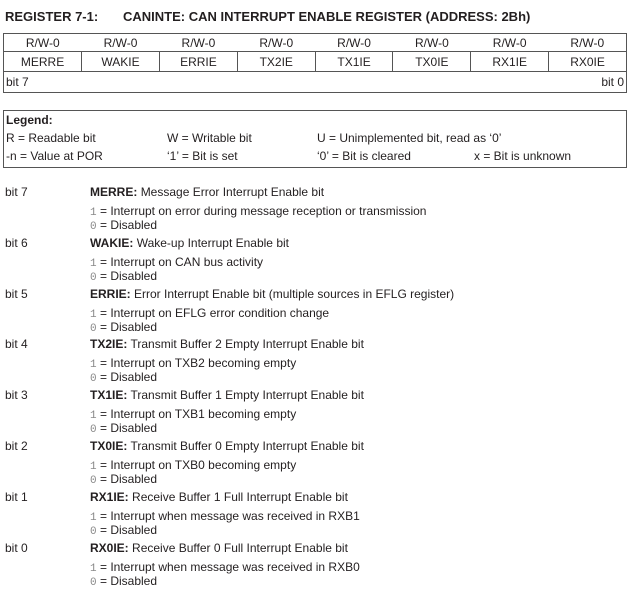 The image size is (632, 591). What do you see at coordinates (203, 414) in the screenshot?
I see `value-one-desc: Interrupt on TXB1 becoming empty` at bounding box center [203, 414].